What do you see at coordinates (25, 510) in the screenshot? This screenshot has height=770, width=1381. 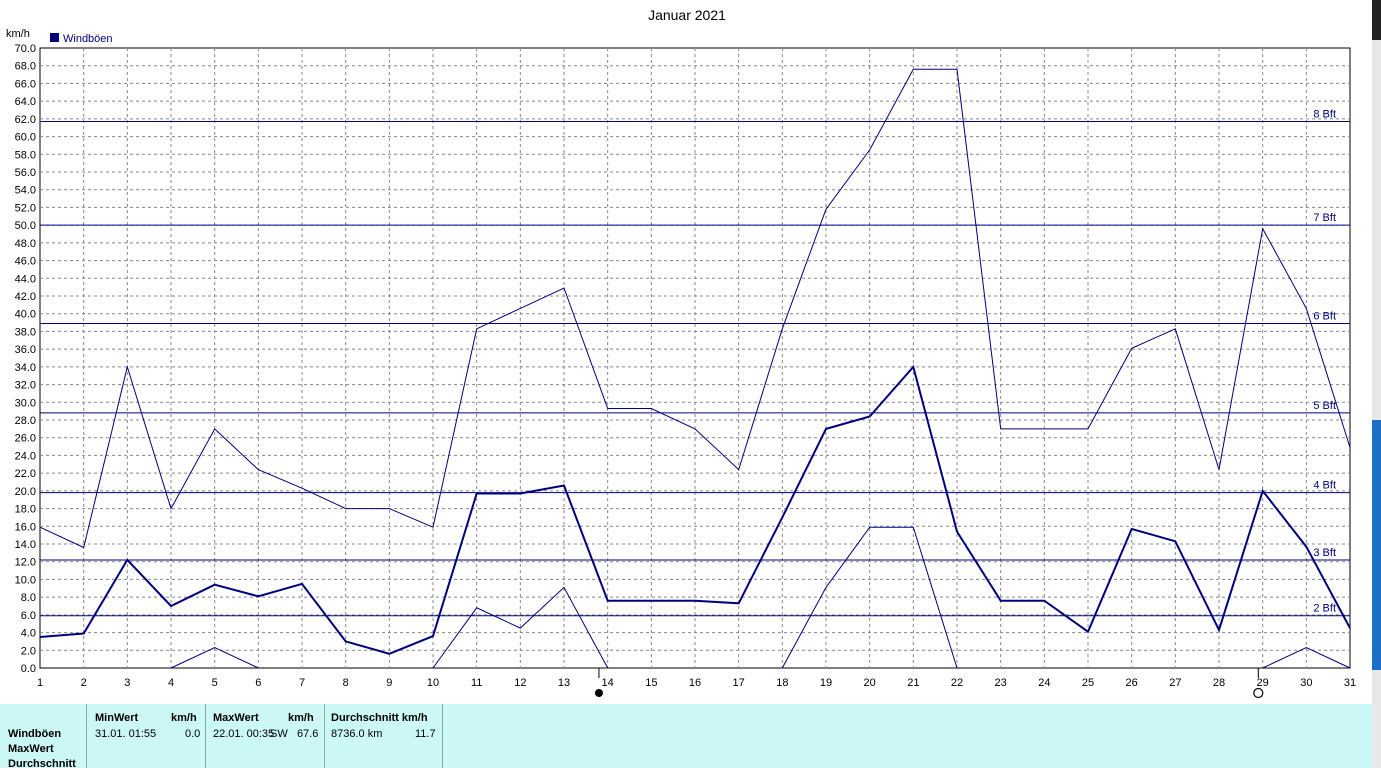 I see `y-tick-label: 18.0` at bounding box center [25, 510].